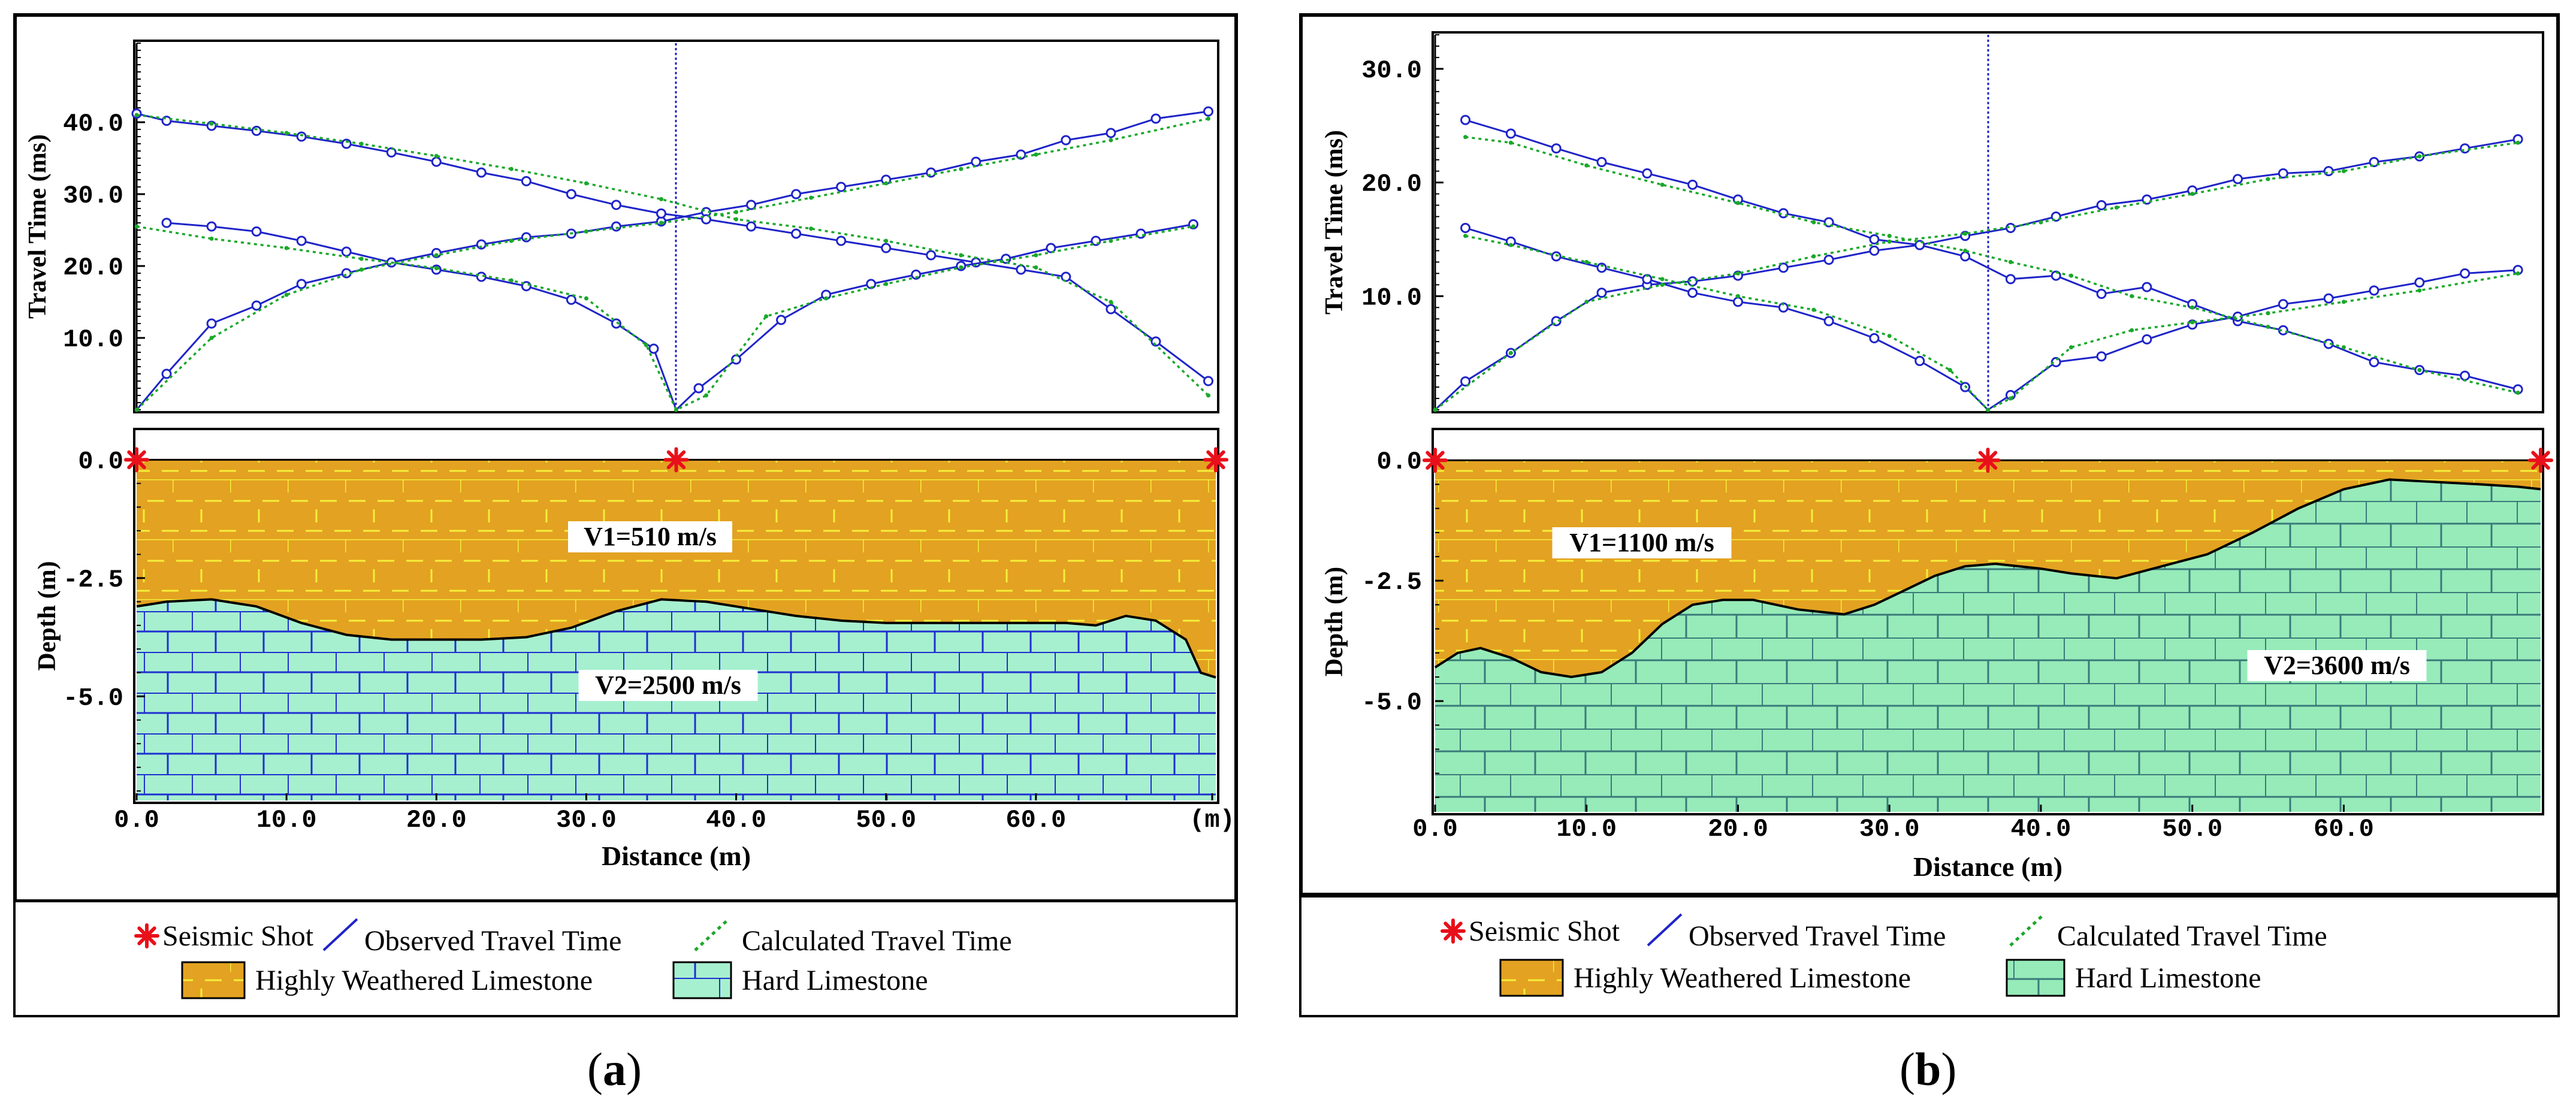 Image resolution: width=2576 pixels, height=1115 pixels. What do you see at coordinates (1334, 223) in the screenshot?
I see `panel-b-travel-time-axis-label: Travel Time (ms)` at bounding box center [1334, 223].